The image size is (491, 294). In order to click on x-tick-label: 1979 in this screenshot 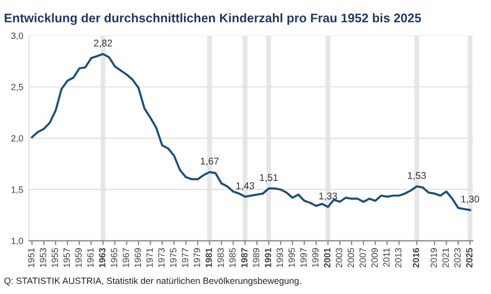, I will do `click(197, 258)`.